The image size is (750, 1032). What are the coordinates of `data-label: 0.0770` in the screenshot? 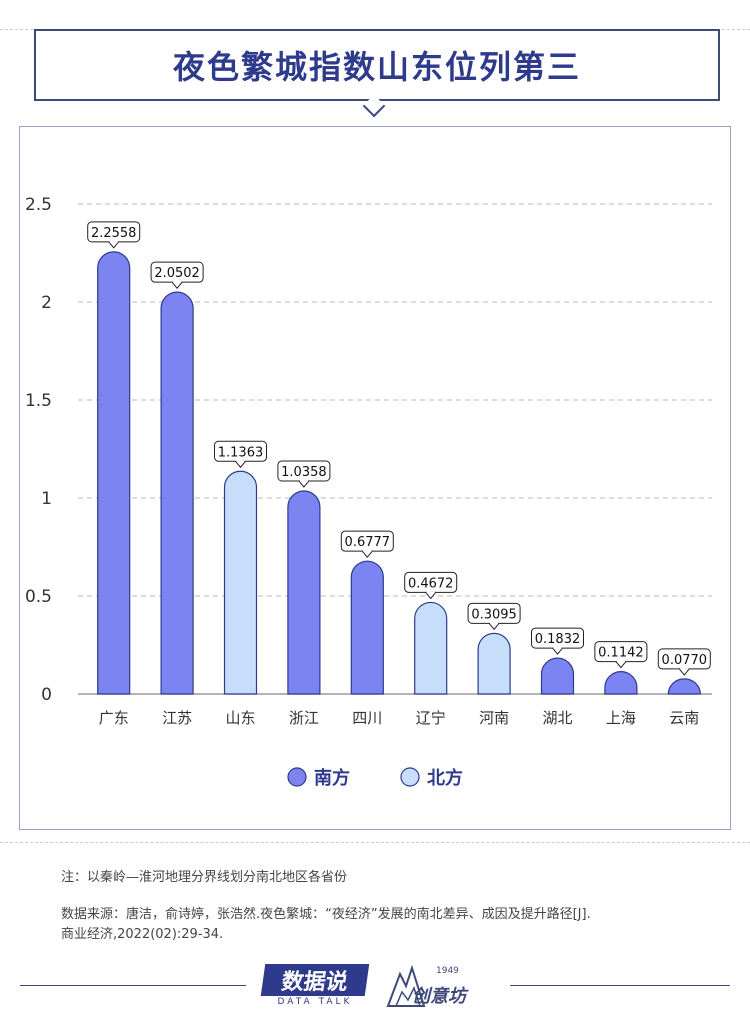 It's located at (685, 660).